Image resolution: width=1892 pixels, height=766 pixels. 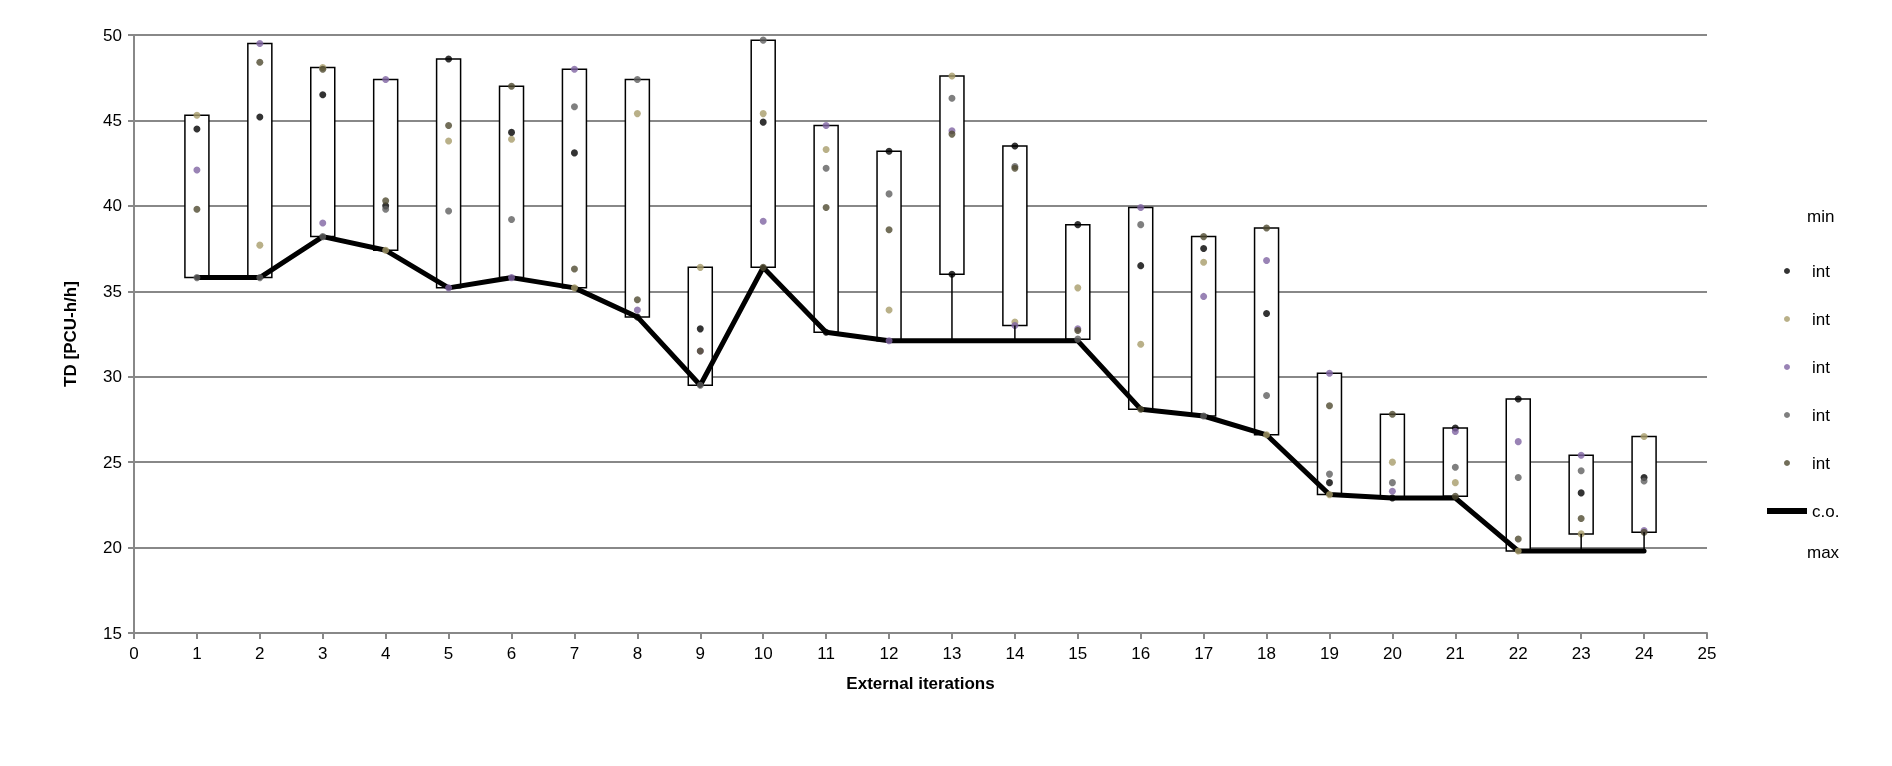 What do you see at coordinates (952, 653) in the screenshot?
I see `x-tick-label: 13` at bounding box center [952, 653].